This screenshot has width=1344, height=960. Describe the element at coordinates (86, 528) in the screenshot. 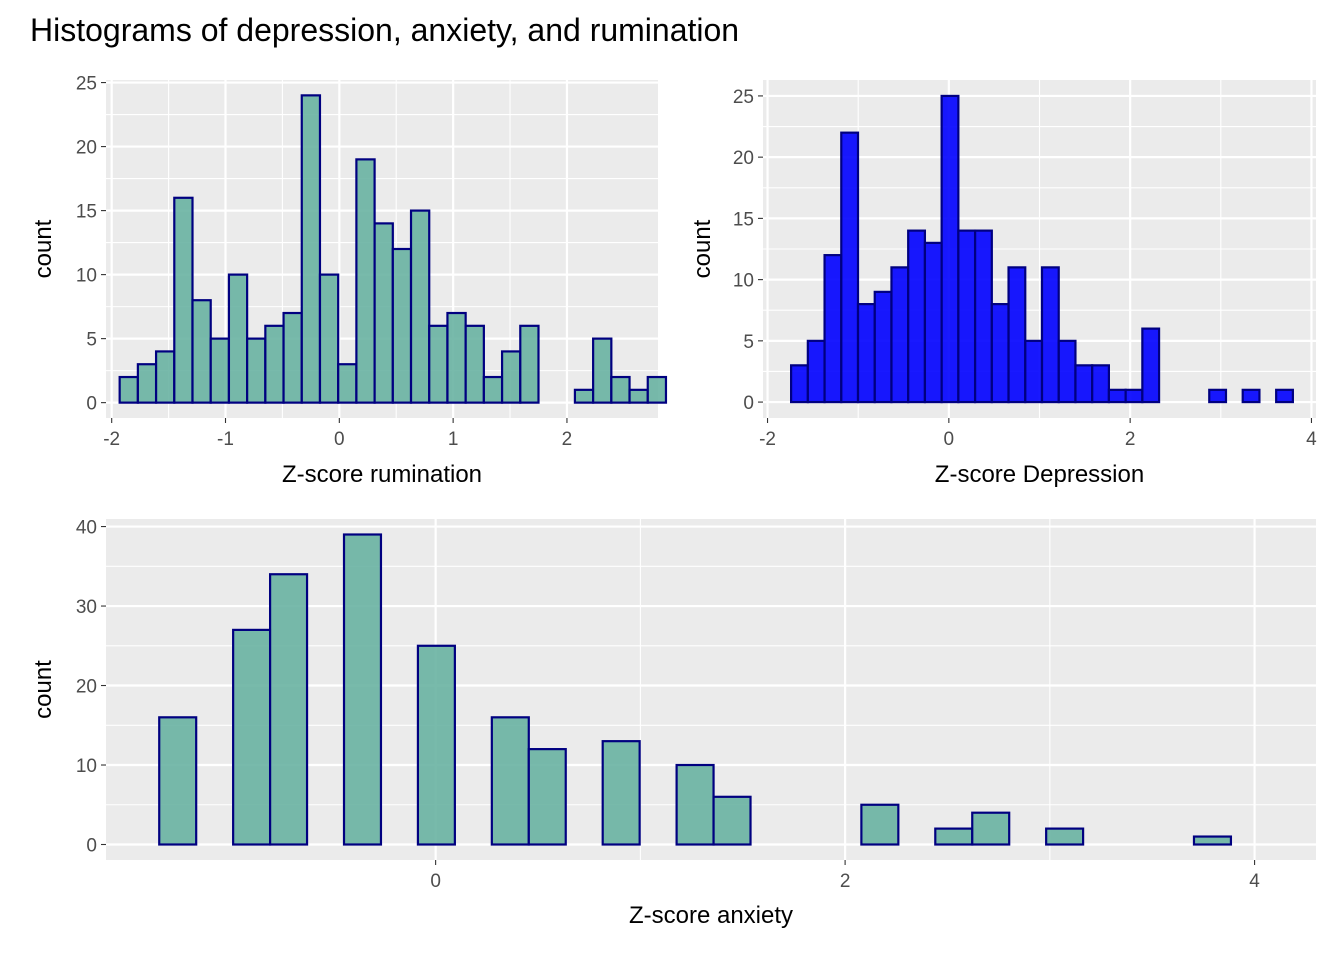

I see `y-tick-label: 40` at that location.